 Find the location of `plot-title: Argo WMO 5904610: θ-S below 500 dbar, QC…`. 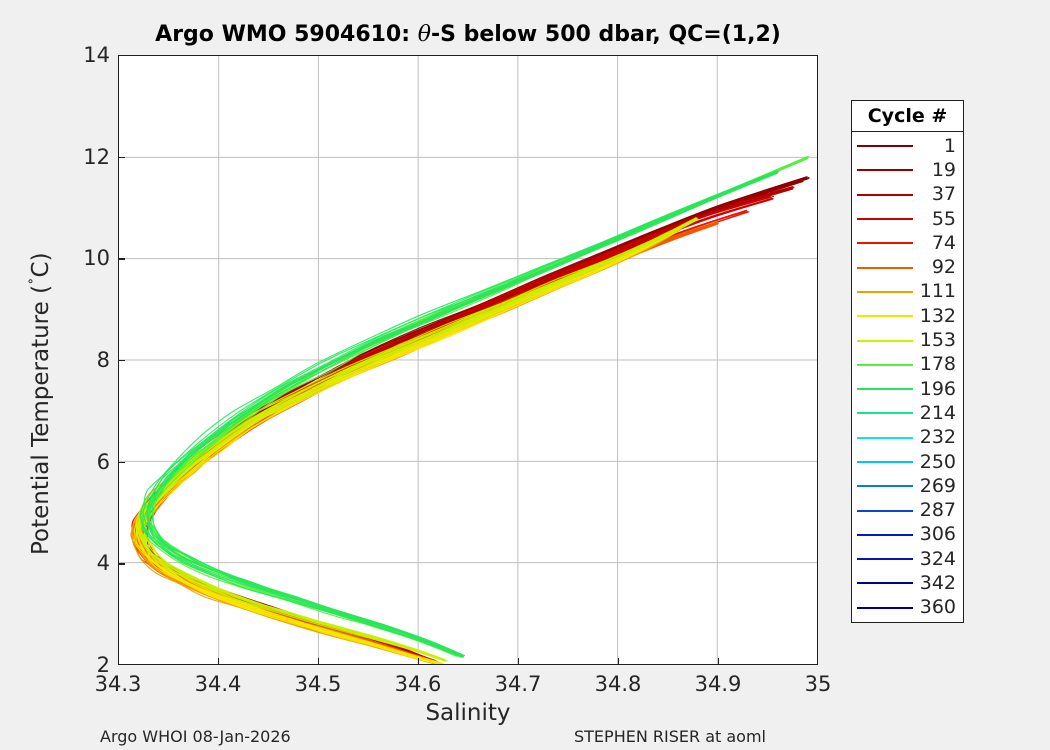

plot-title: Argo WMO 5904610: θ-S below 500 dbar, QC… is located at coordinates (468, 34).